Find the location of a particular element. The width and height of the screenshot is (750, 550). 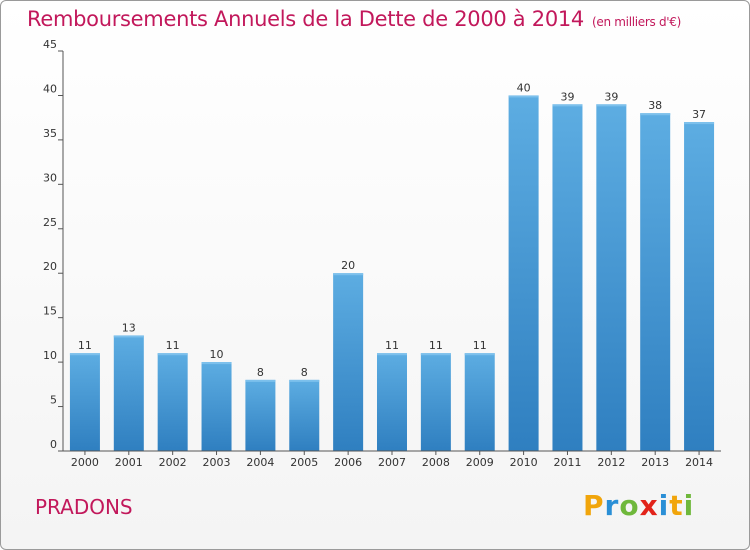

x-tick-label: 2002 is located at coordinates (173, 462).